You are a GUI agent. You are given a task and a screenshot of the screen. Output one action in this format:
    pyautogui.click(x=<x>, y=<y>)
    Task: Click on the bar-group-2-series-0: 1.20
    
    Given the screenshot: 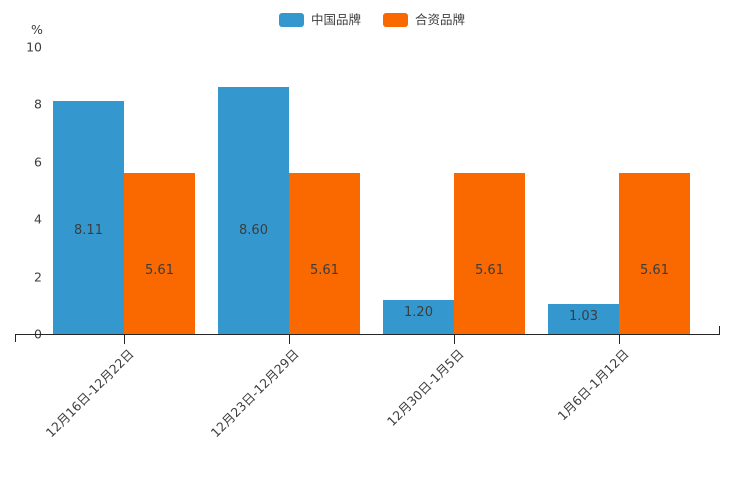 What is the action you would take?
    pyautogui.click(x=418, y=316)
    